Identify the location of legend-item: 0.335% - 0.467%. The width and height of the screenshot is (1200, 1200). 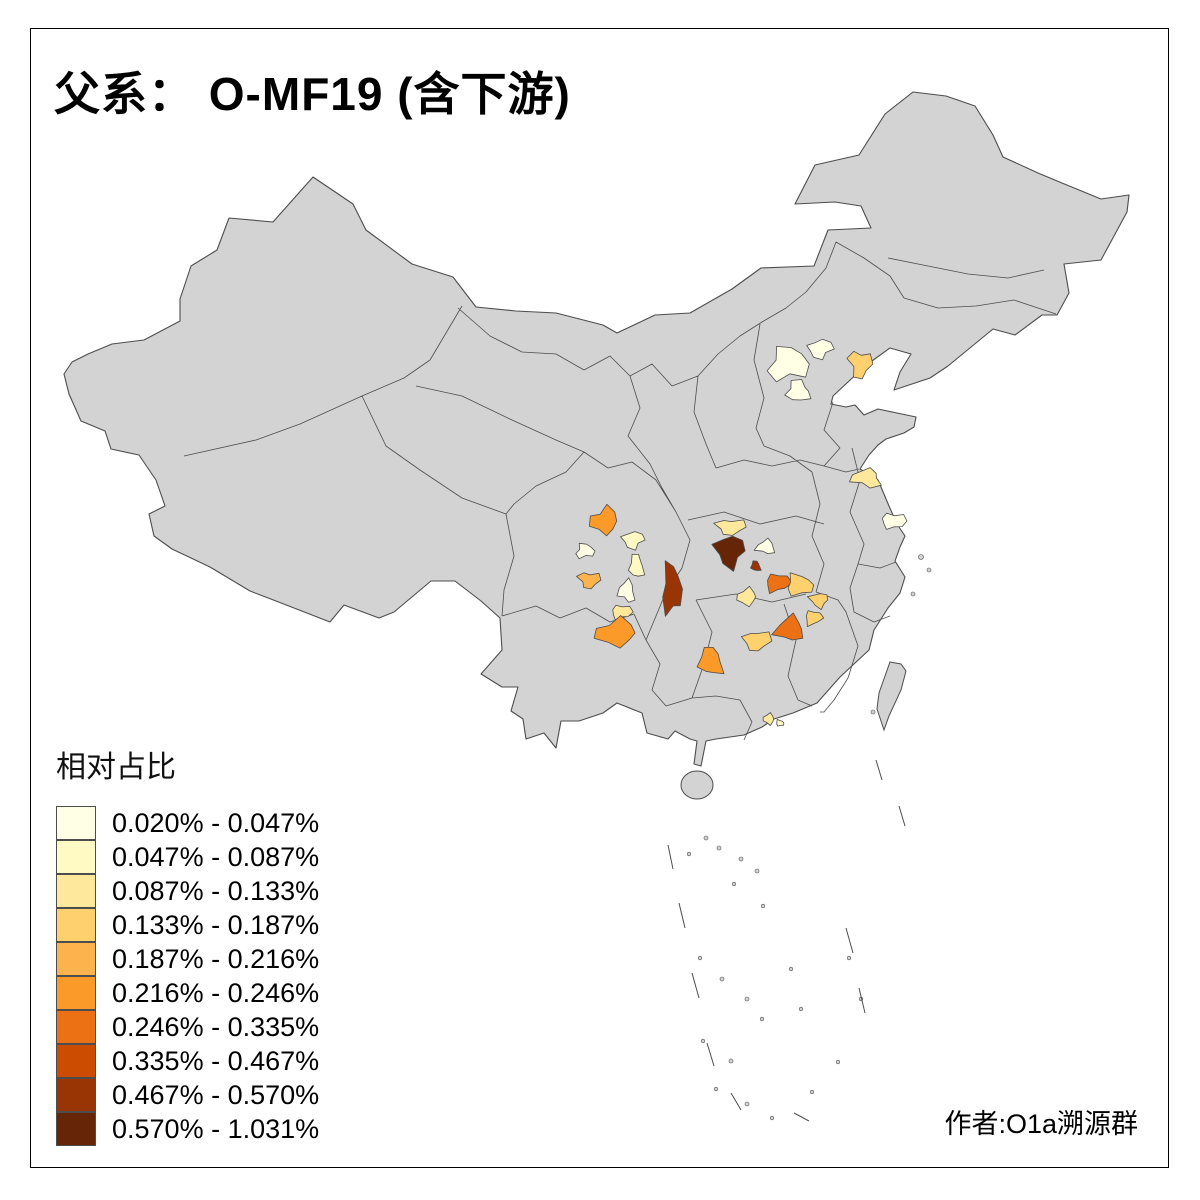
(188, 1060).